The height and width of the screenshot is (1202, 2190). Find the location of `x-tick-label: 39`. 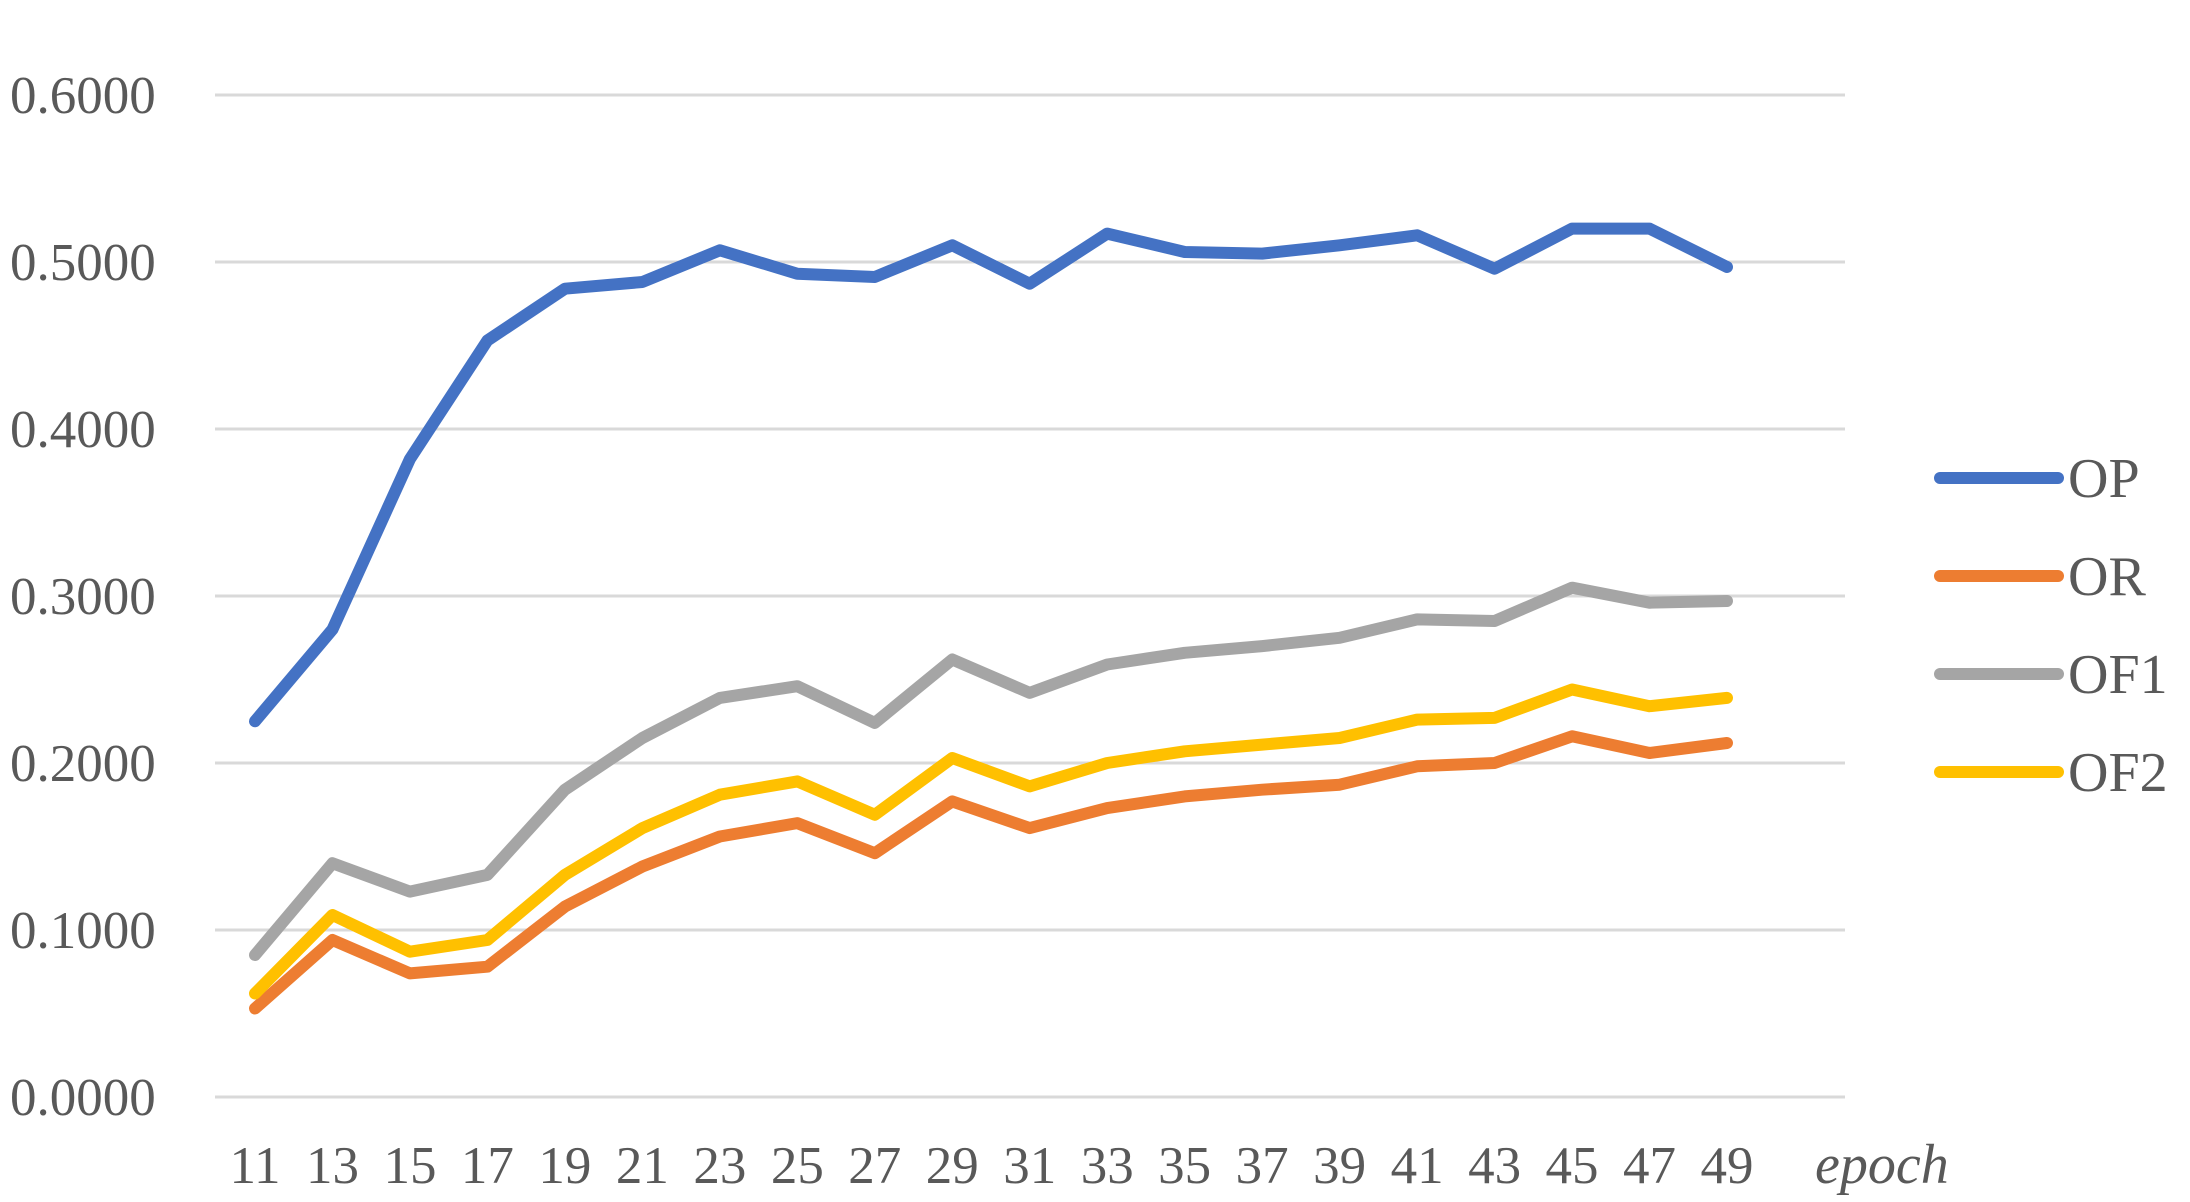

x-tick-label: 39 is located at coordinates (1339, 1166).